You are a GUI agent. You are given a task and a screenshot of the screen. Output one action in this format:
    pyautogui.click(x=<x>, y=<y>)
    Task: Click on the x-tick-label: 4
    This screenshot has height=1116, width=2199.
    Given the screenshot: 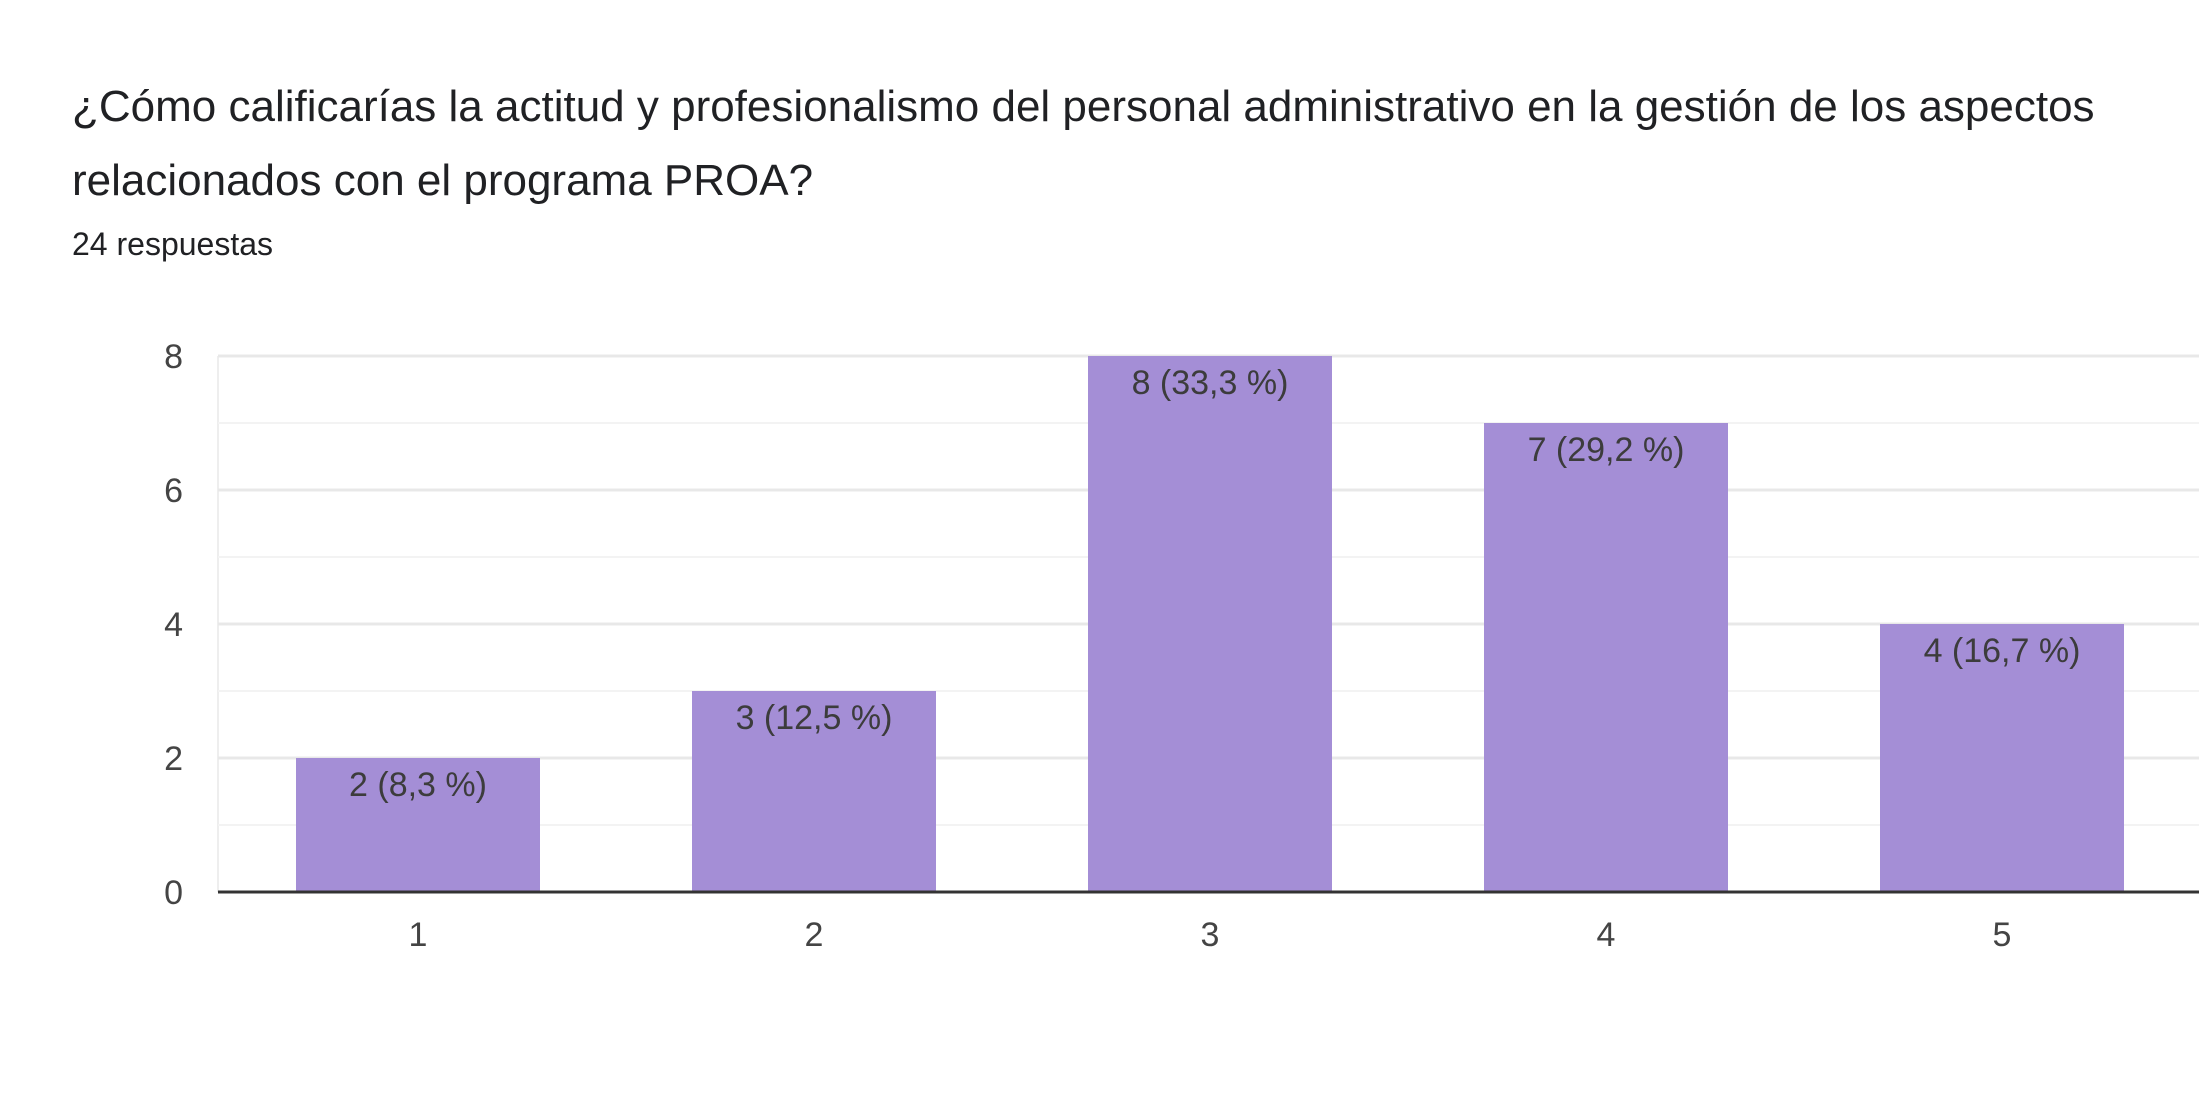 What is the action you would take?
    pyautogui.click(x=1606, y=935)
    